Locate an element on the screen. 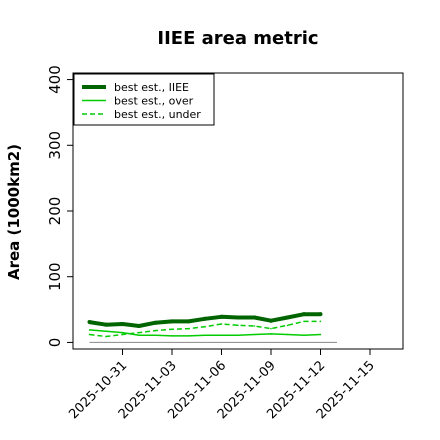 Image resolution: width=440 pixels, height=440 pixels. series-layer is located at coordinates (205, 325).